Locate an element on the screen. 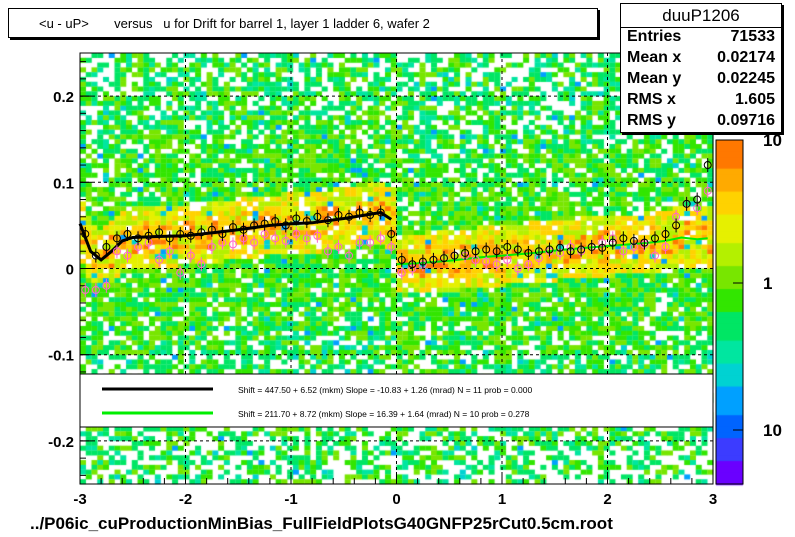 The width and height of the screenshot is (795, 537). y-tick-label: 0 is located at coordinates (70, 270).